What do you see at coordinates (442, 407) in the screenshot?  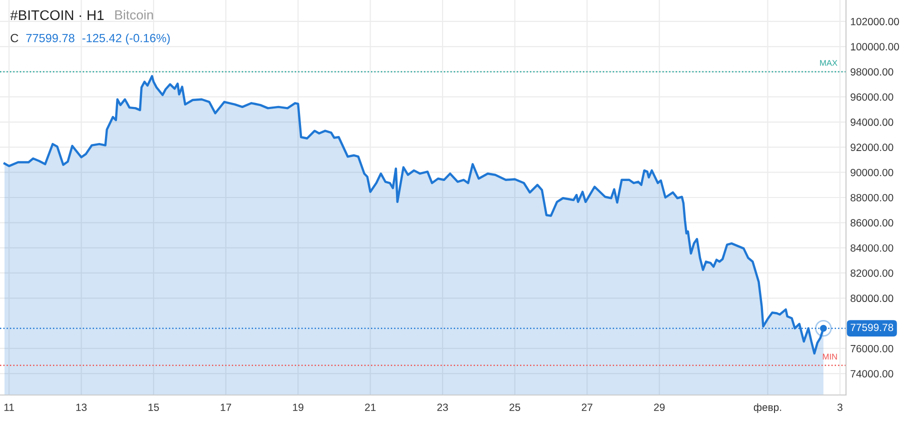 I see `x-tick-label: 23` at bounding box center [442, 407].